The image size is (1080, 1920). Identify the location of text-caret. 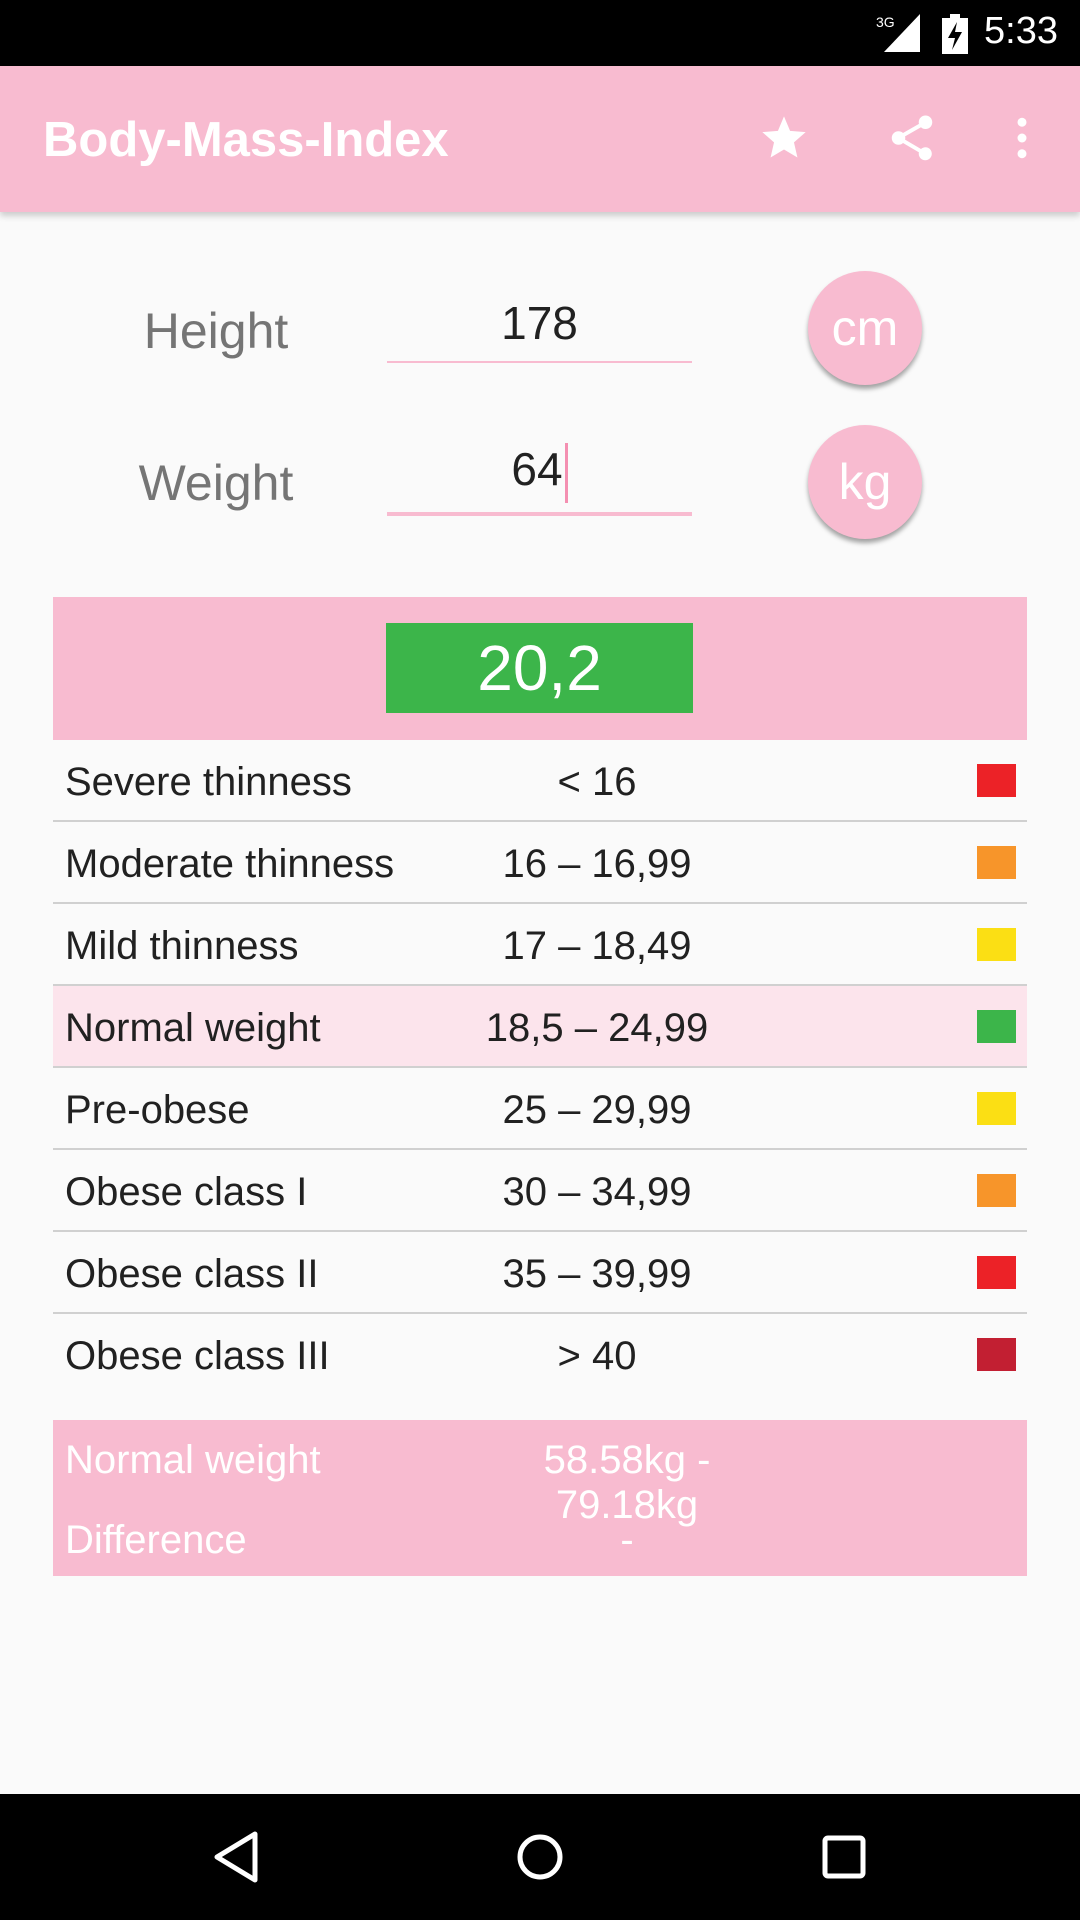
(566, 472).